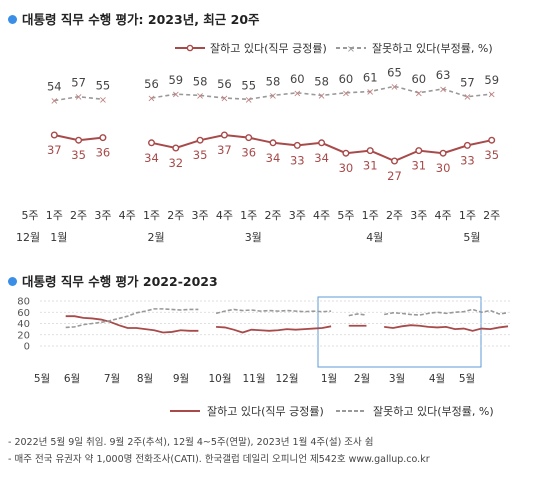 Image resolution: width=535 pixels, height=480 pixels. What do you see at coordinates (248, 85) in the screenshot?
I see `disapprove-data-label: 55` at bounding box center [248, 85].